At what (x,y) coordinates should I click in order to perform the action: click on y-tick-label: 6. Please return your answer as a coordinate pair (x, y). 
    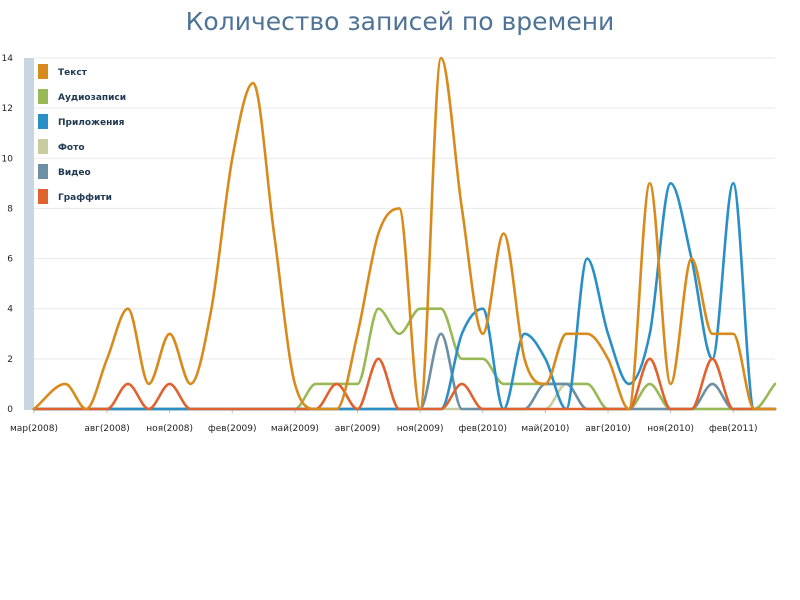
    Looking at the image, I should click on (10, 260).